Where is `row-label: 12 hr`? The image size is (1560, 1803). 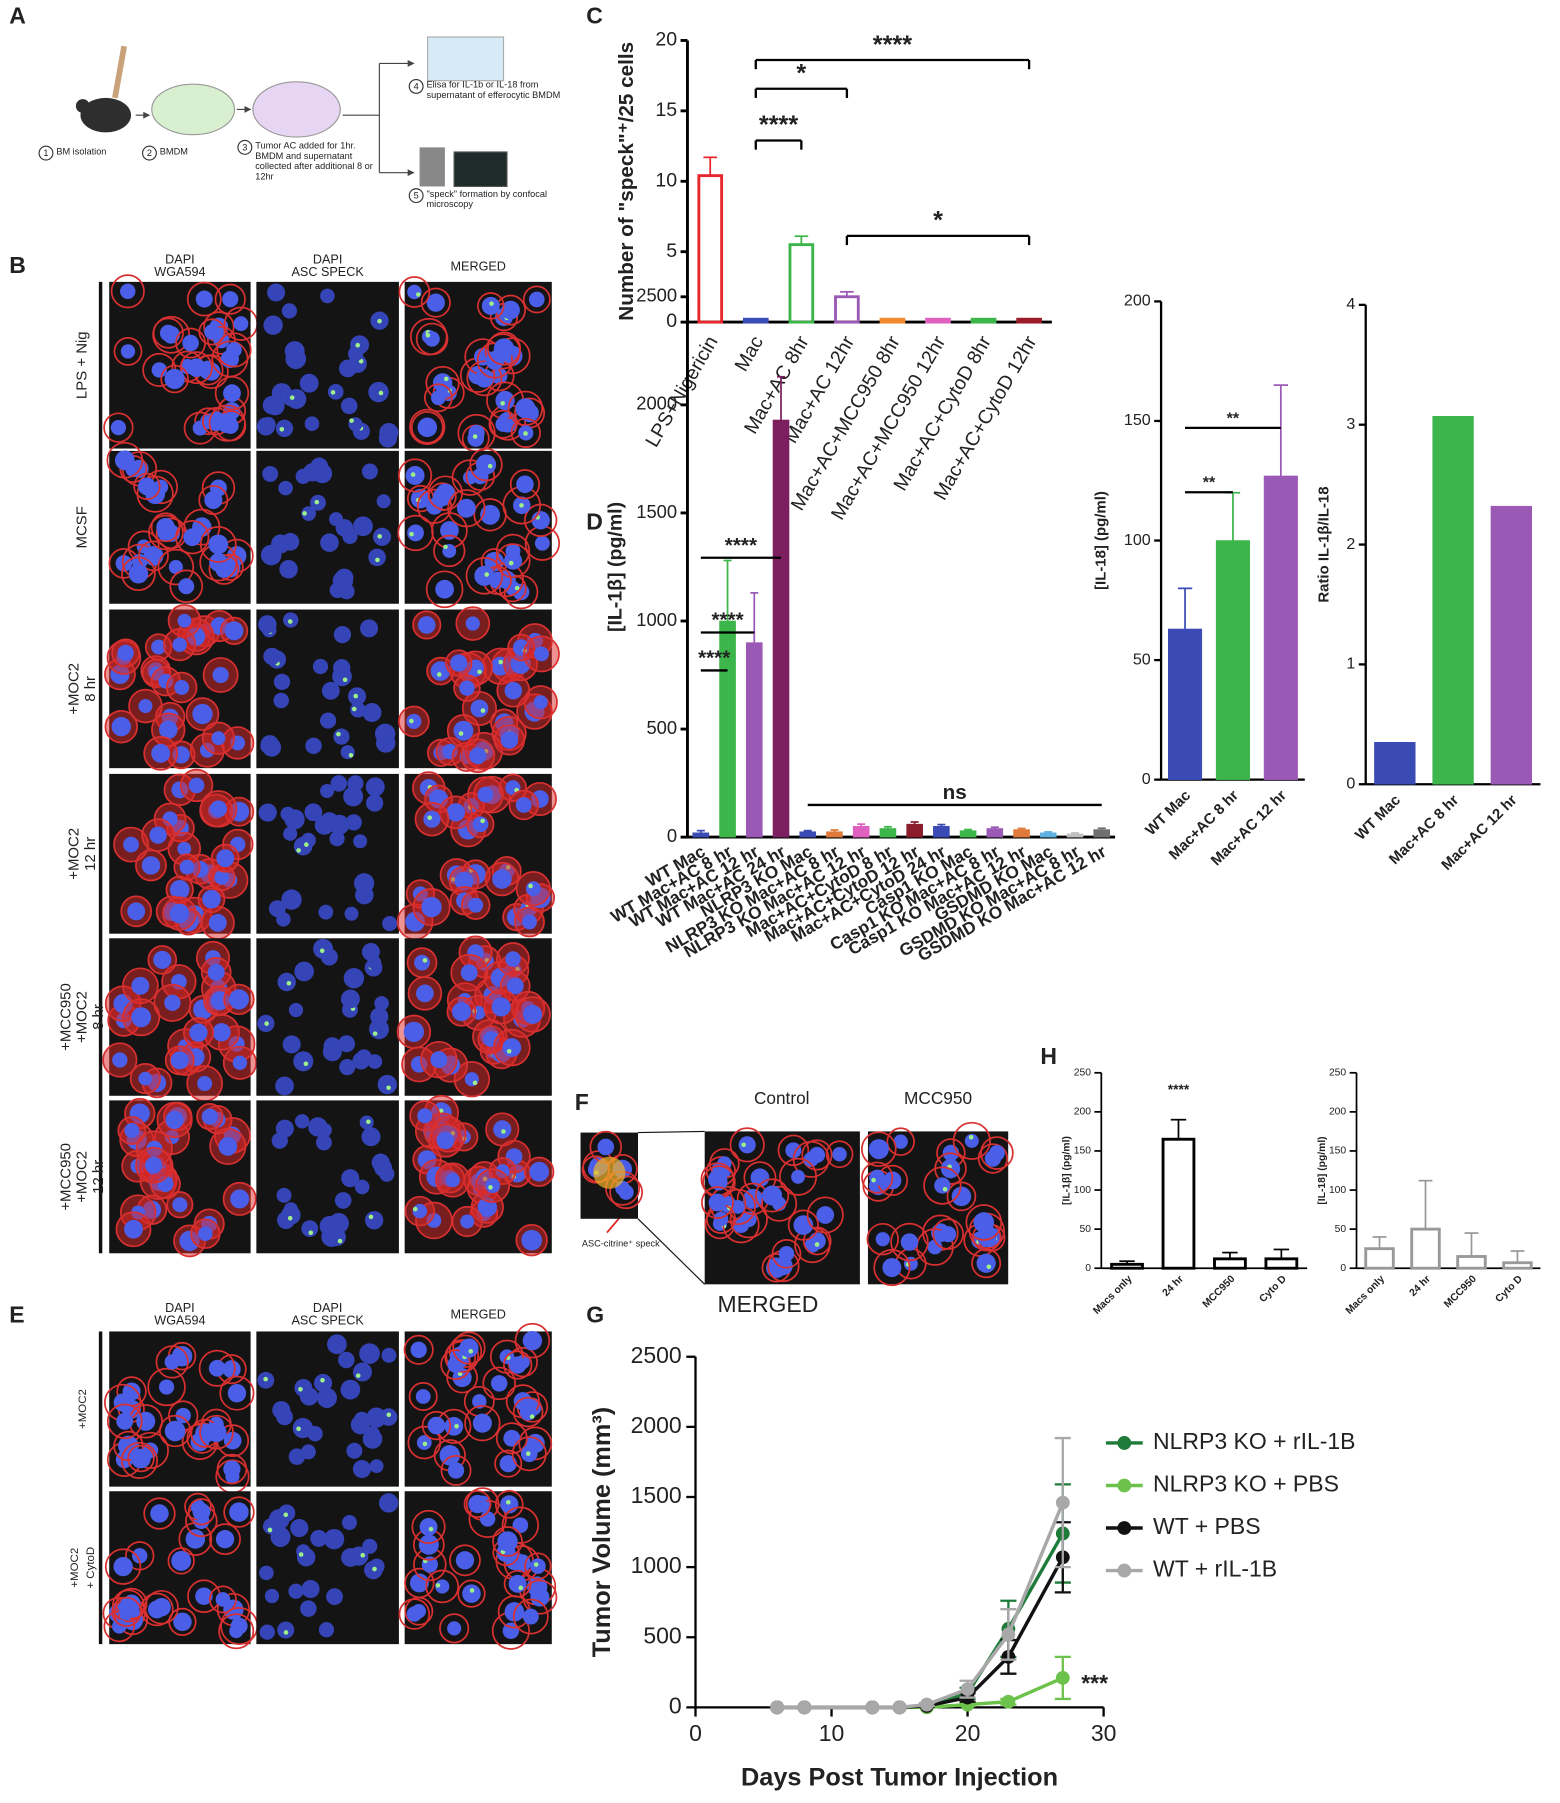
row-label: 12 hr is located at coordinates (98, 1177).